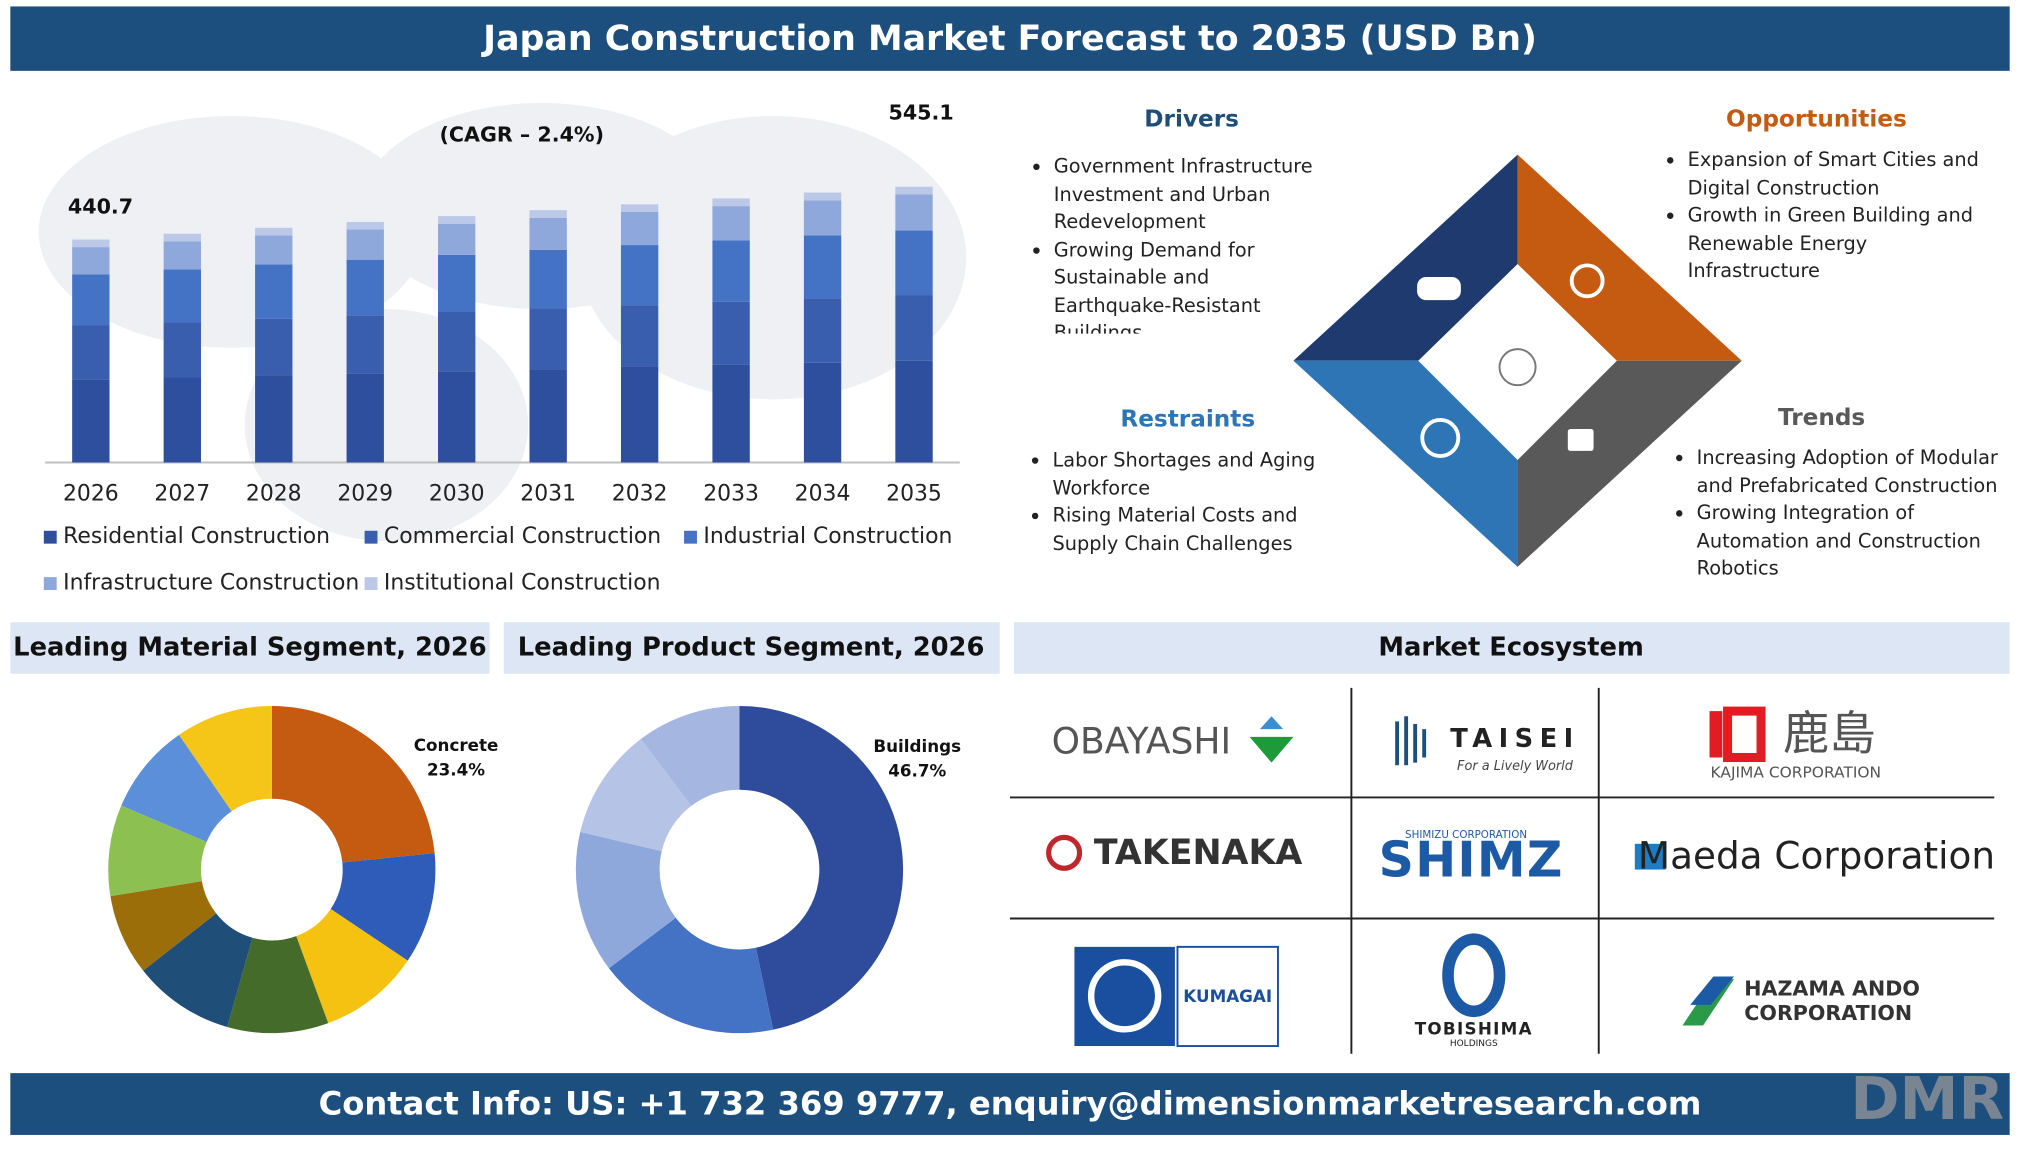  What do you see at coordinates (1629, 463) in the screenshot?
I see `trends-quadrant` at bounding box center [1629, 463].